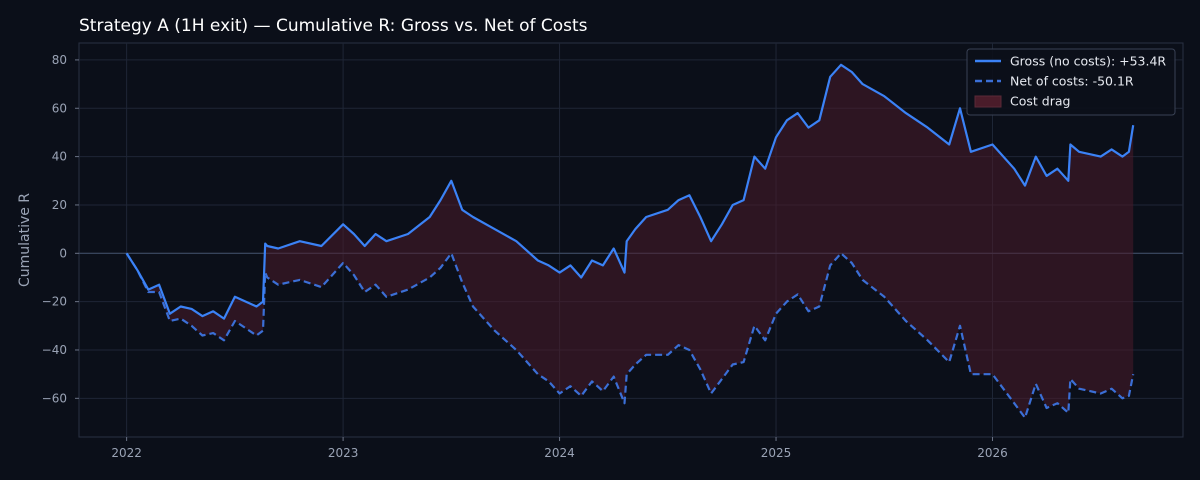 The height and width of the screenshot is (480, 1200). I want to click on x-tick-label: 2025, so click(776, 453).